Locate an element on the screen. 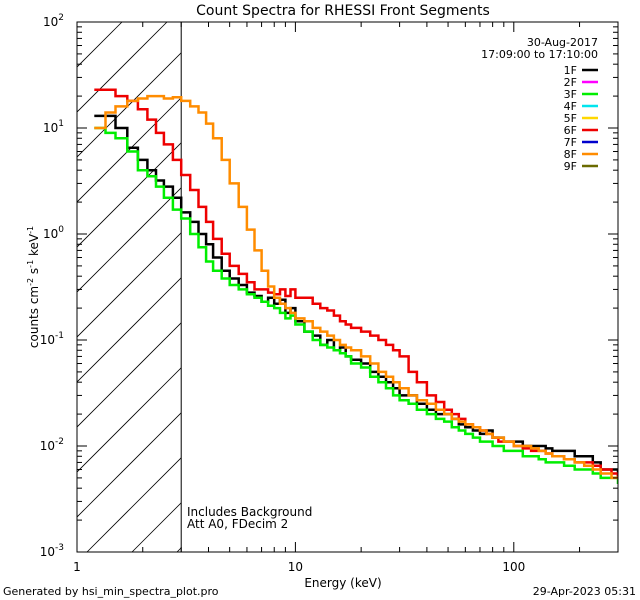  y-label-exp3: -1 is located at coordinates (30, 230).